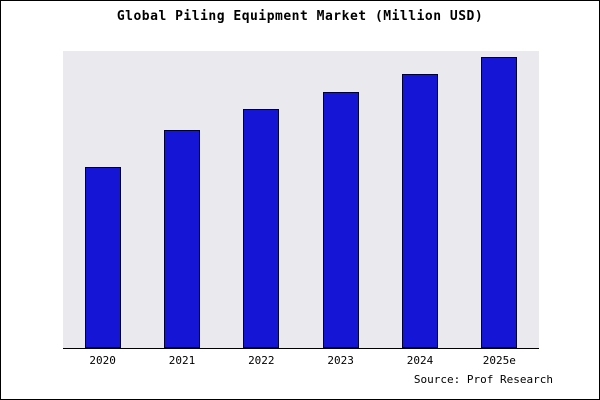 The image size is (600, 400). I want to click on bar-2021, so click(181, 238).